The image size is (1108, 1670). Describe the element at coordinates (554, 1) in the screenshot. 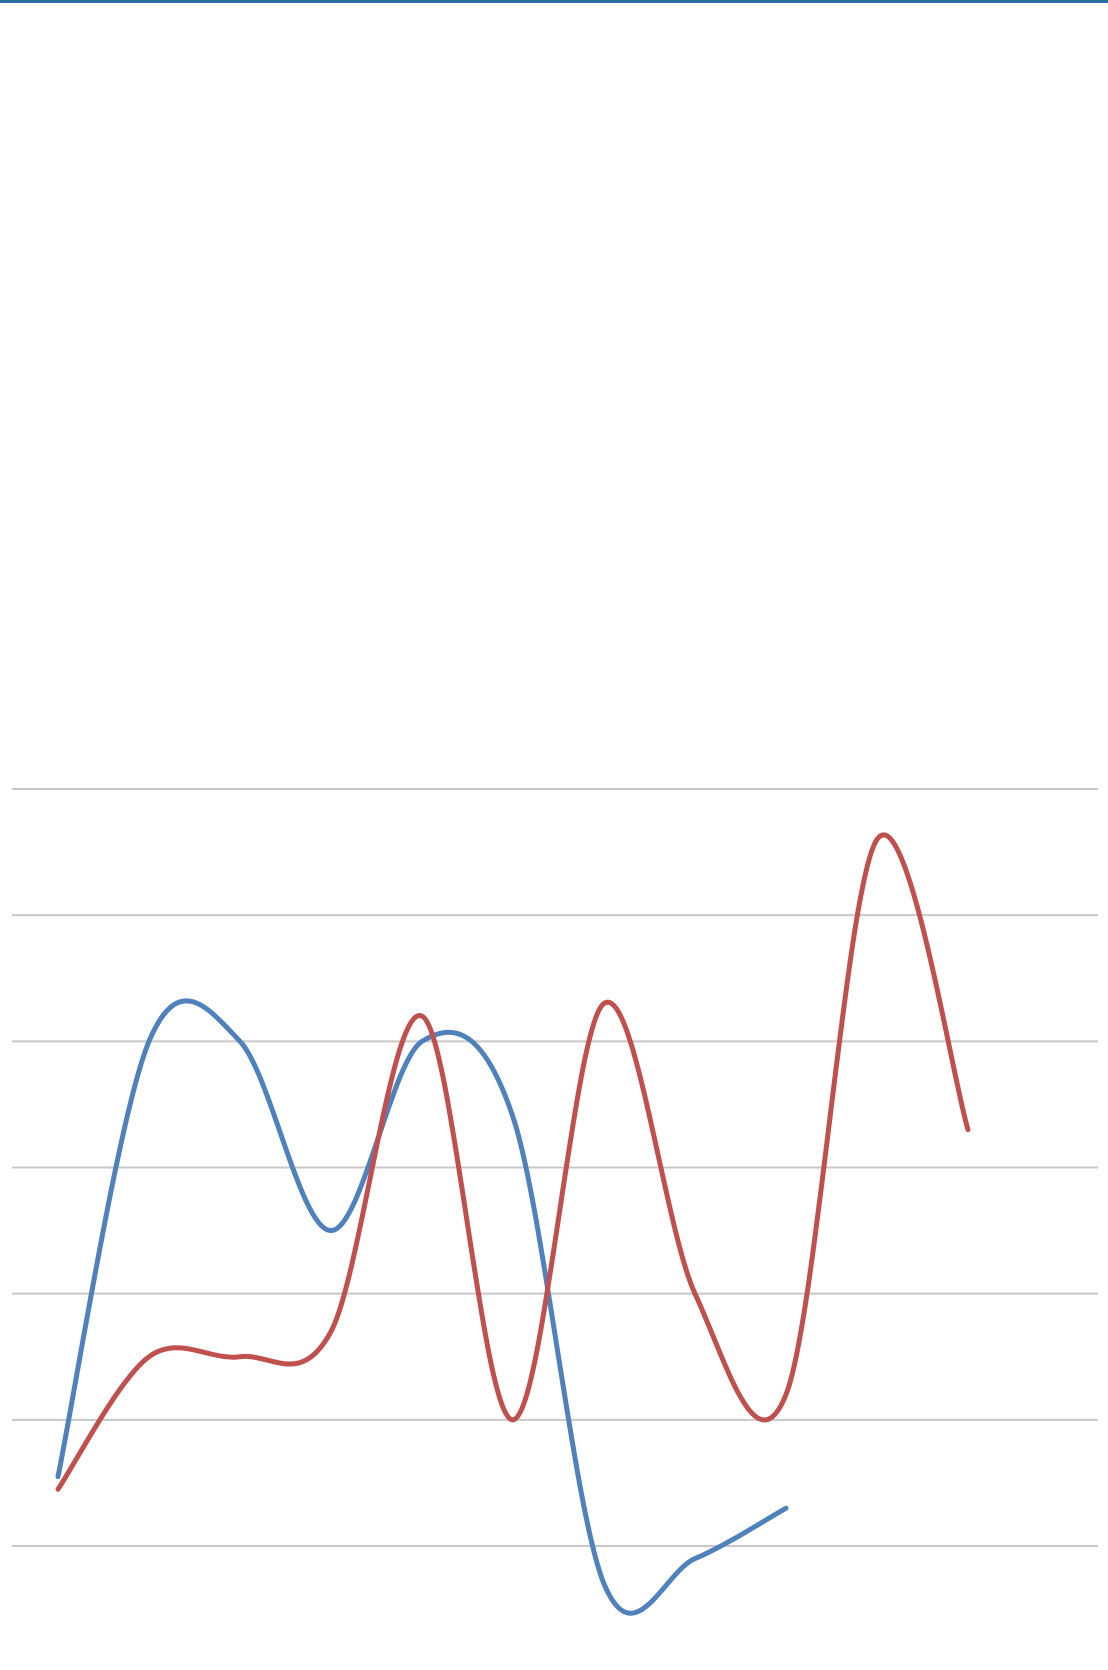

I see `header-rule` at that location.